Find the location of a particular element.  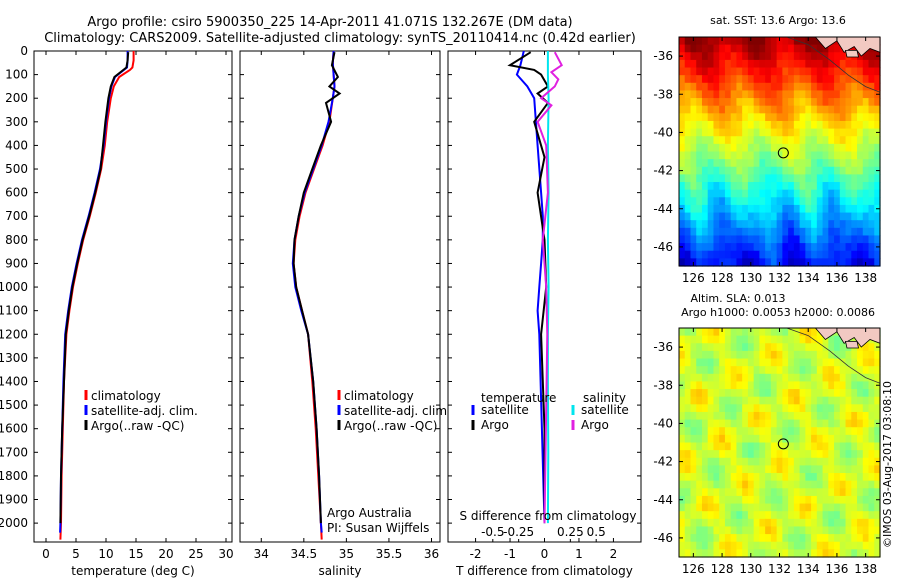

x-tick-label: 126 is located at coordinates (693, 569).